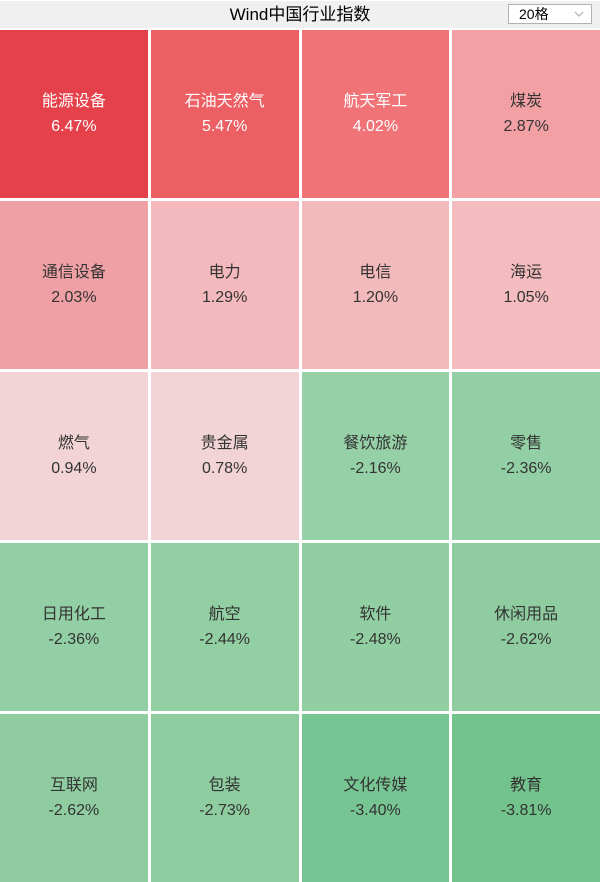 Image resolution: width=600 pixels, height=882 pixels. I want to click on page-title: Wind中国行业指数, so click(300, 14).